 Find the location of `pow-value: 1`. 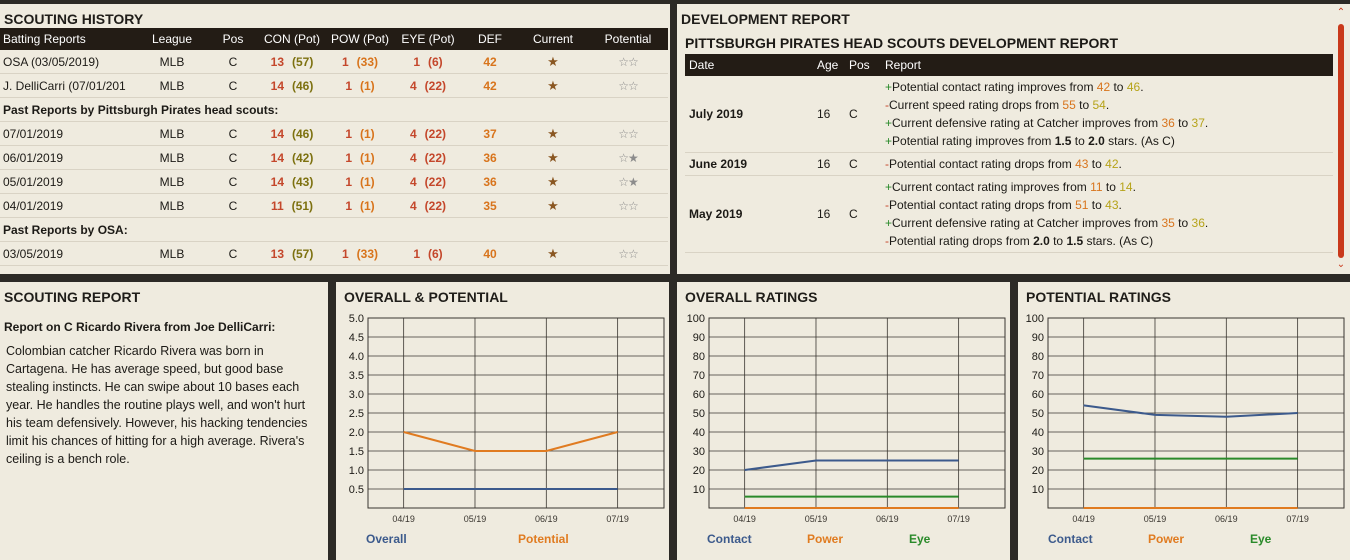

pow-value: 1 is located at coordinates (345, 253).